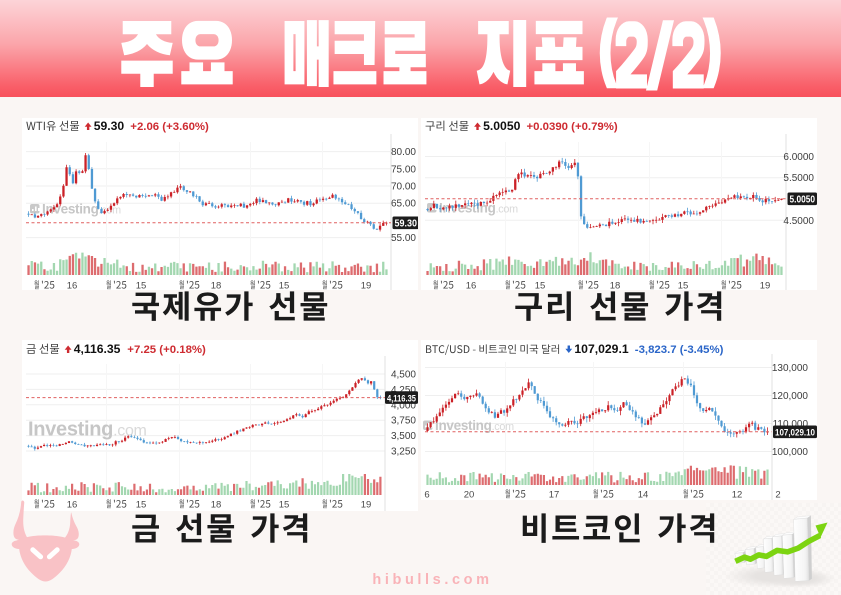 This screenshot has width=841, height=595. Describe the element at coordinates (403, 238) in the screenshot. I see `svg-text: 55.00` at that location.